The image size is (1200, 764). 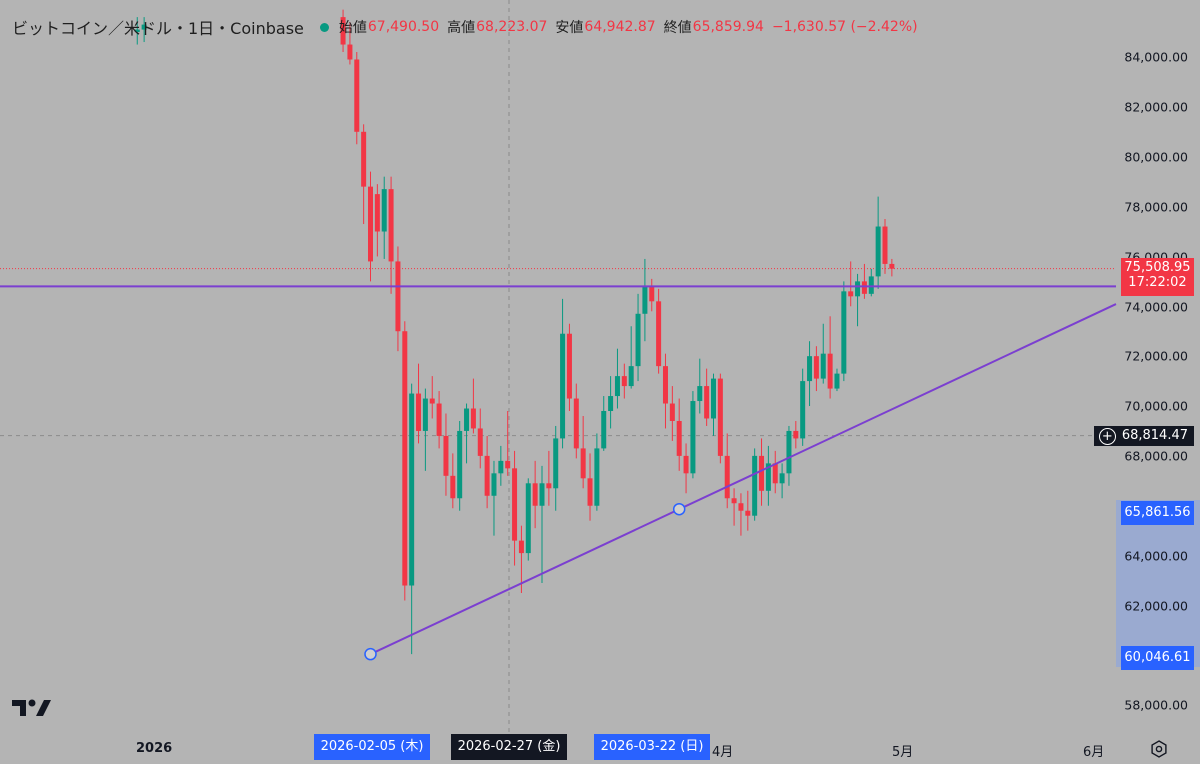 What do you see at coordinates (652, 747) in the screenshot?
I see `selected-date-end: 2026-03-22 (日)` at bounding box center [652, 747].